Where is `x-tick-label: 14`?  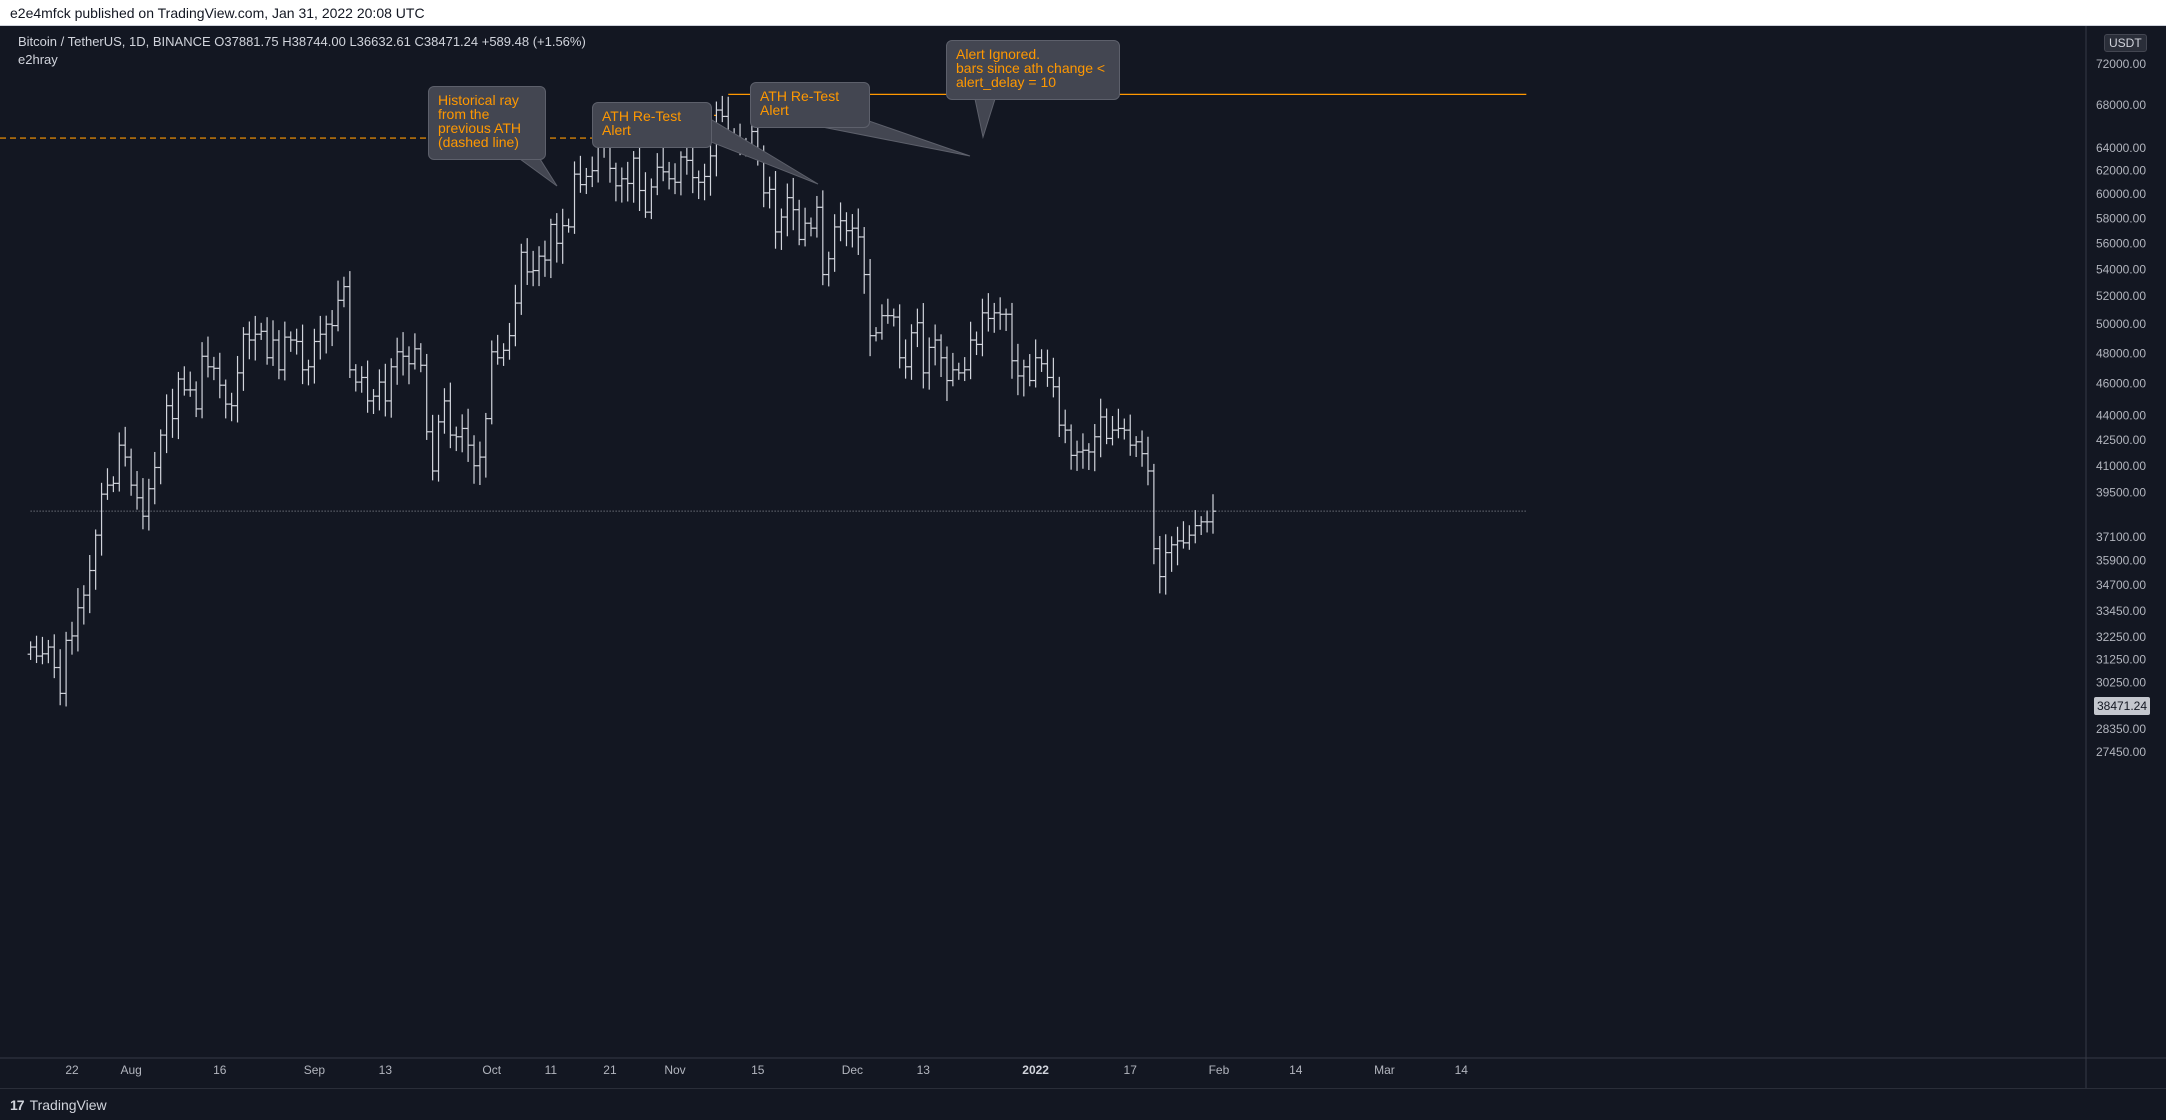
x-tick-label: 14 is located at coordinates (1296, 1070).